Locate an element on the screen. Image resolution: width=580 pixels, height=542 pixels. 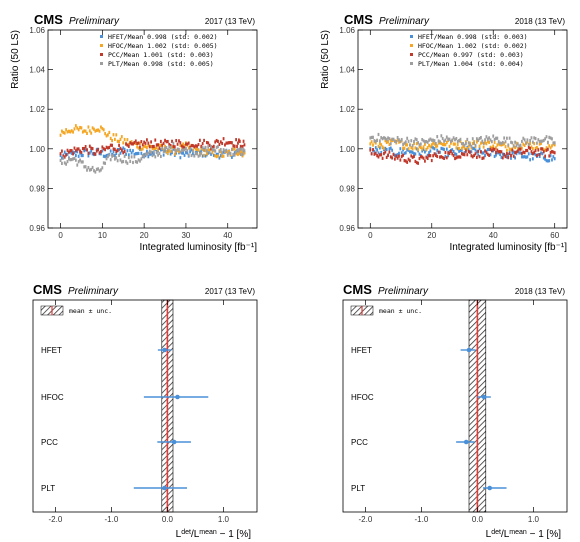
y-tick-label: 1.04 is located at coordinates (347, 70).